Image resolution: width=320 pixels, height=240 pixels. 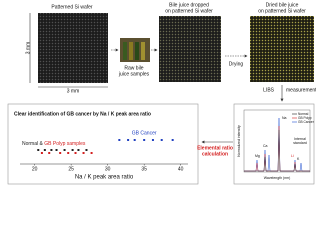 I want to click on spectrum-ylabel: Normalized intensity, so click(x=239, y=141).